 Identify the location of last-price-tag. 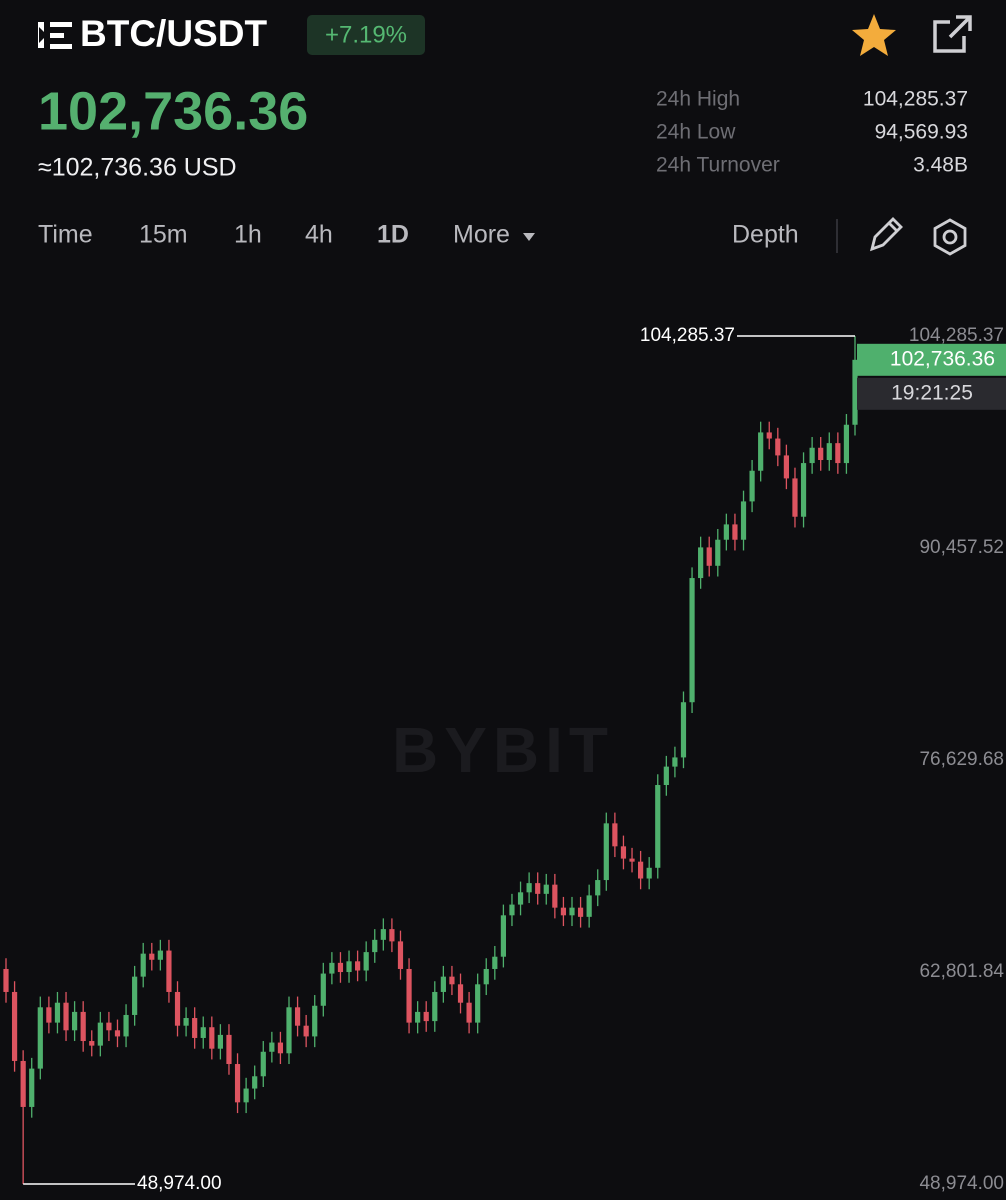
(931, 359).